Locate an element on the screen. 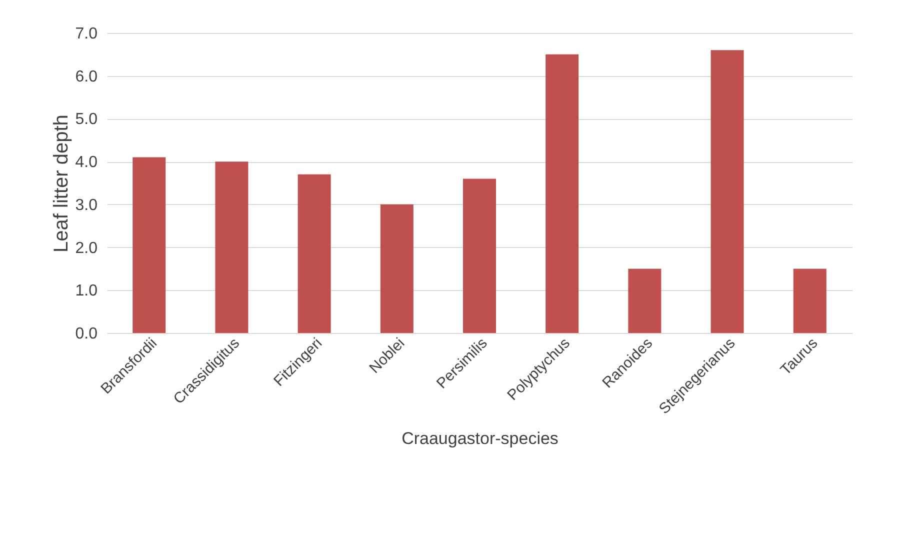 The height and width of the screenshot is (544, 907). y-tick-label: 5.0 is located at coordinates (86, 119).